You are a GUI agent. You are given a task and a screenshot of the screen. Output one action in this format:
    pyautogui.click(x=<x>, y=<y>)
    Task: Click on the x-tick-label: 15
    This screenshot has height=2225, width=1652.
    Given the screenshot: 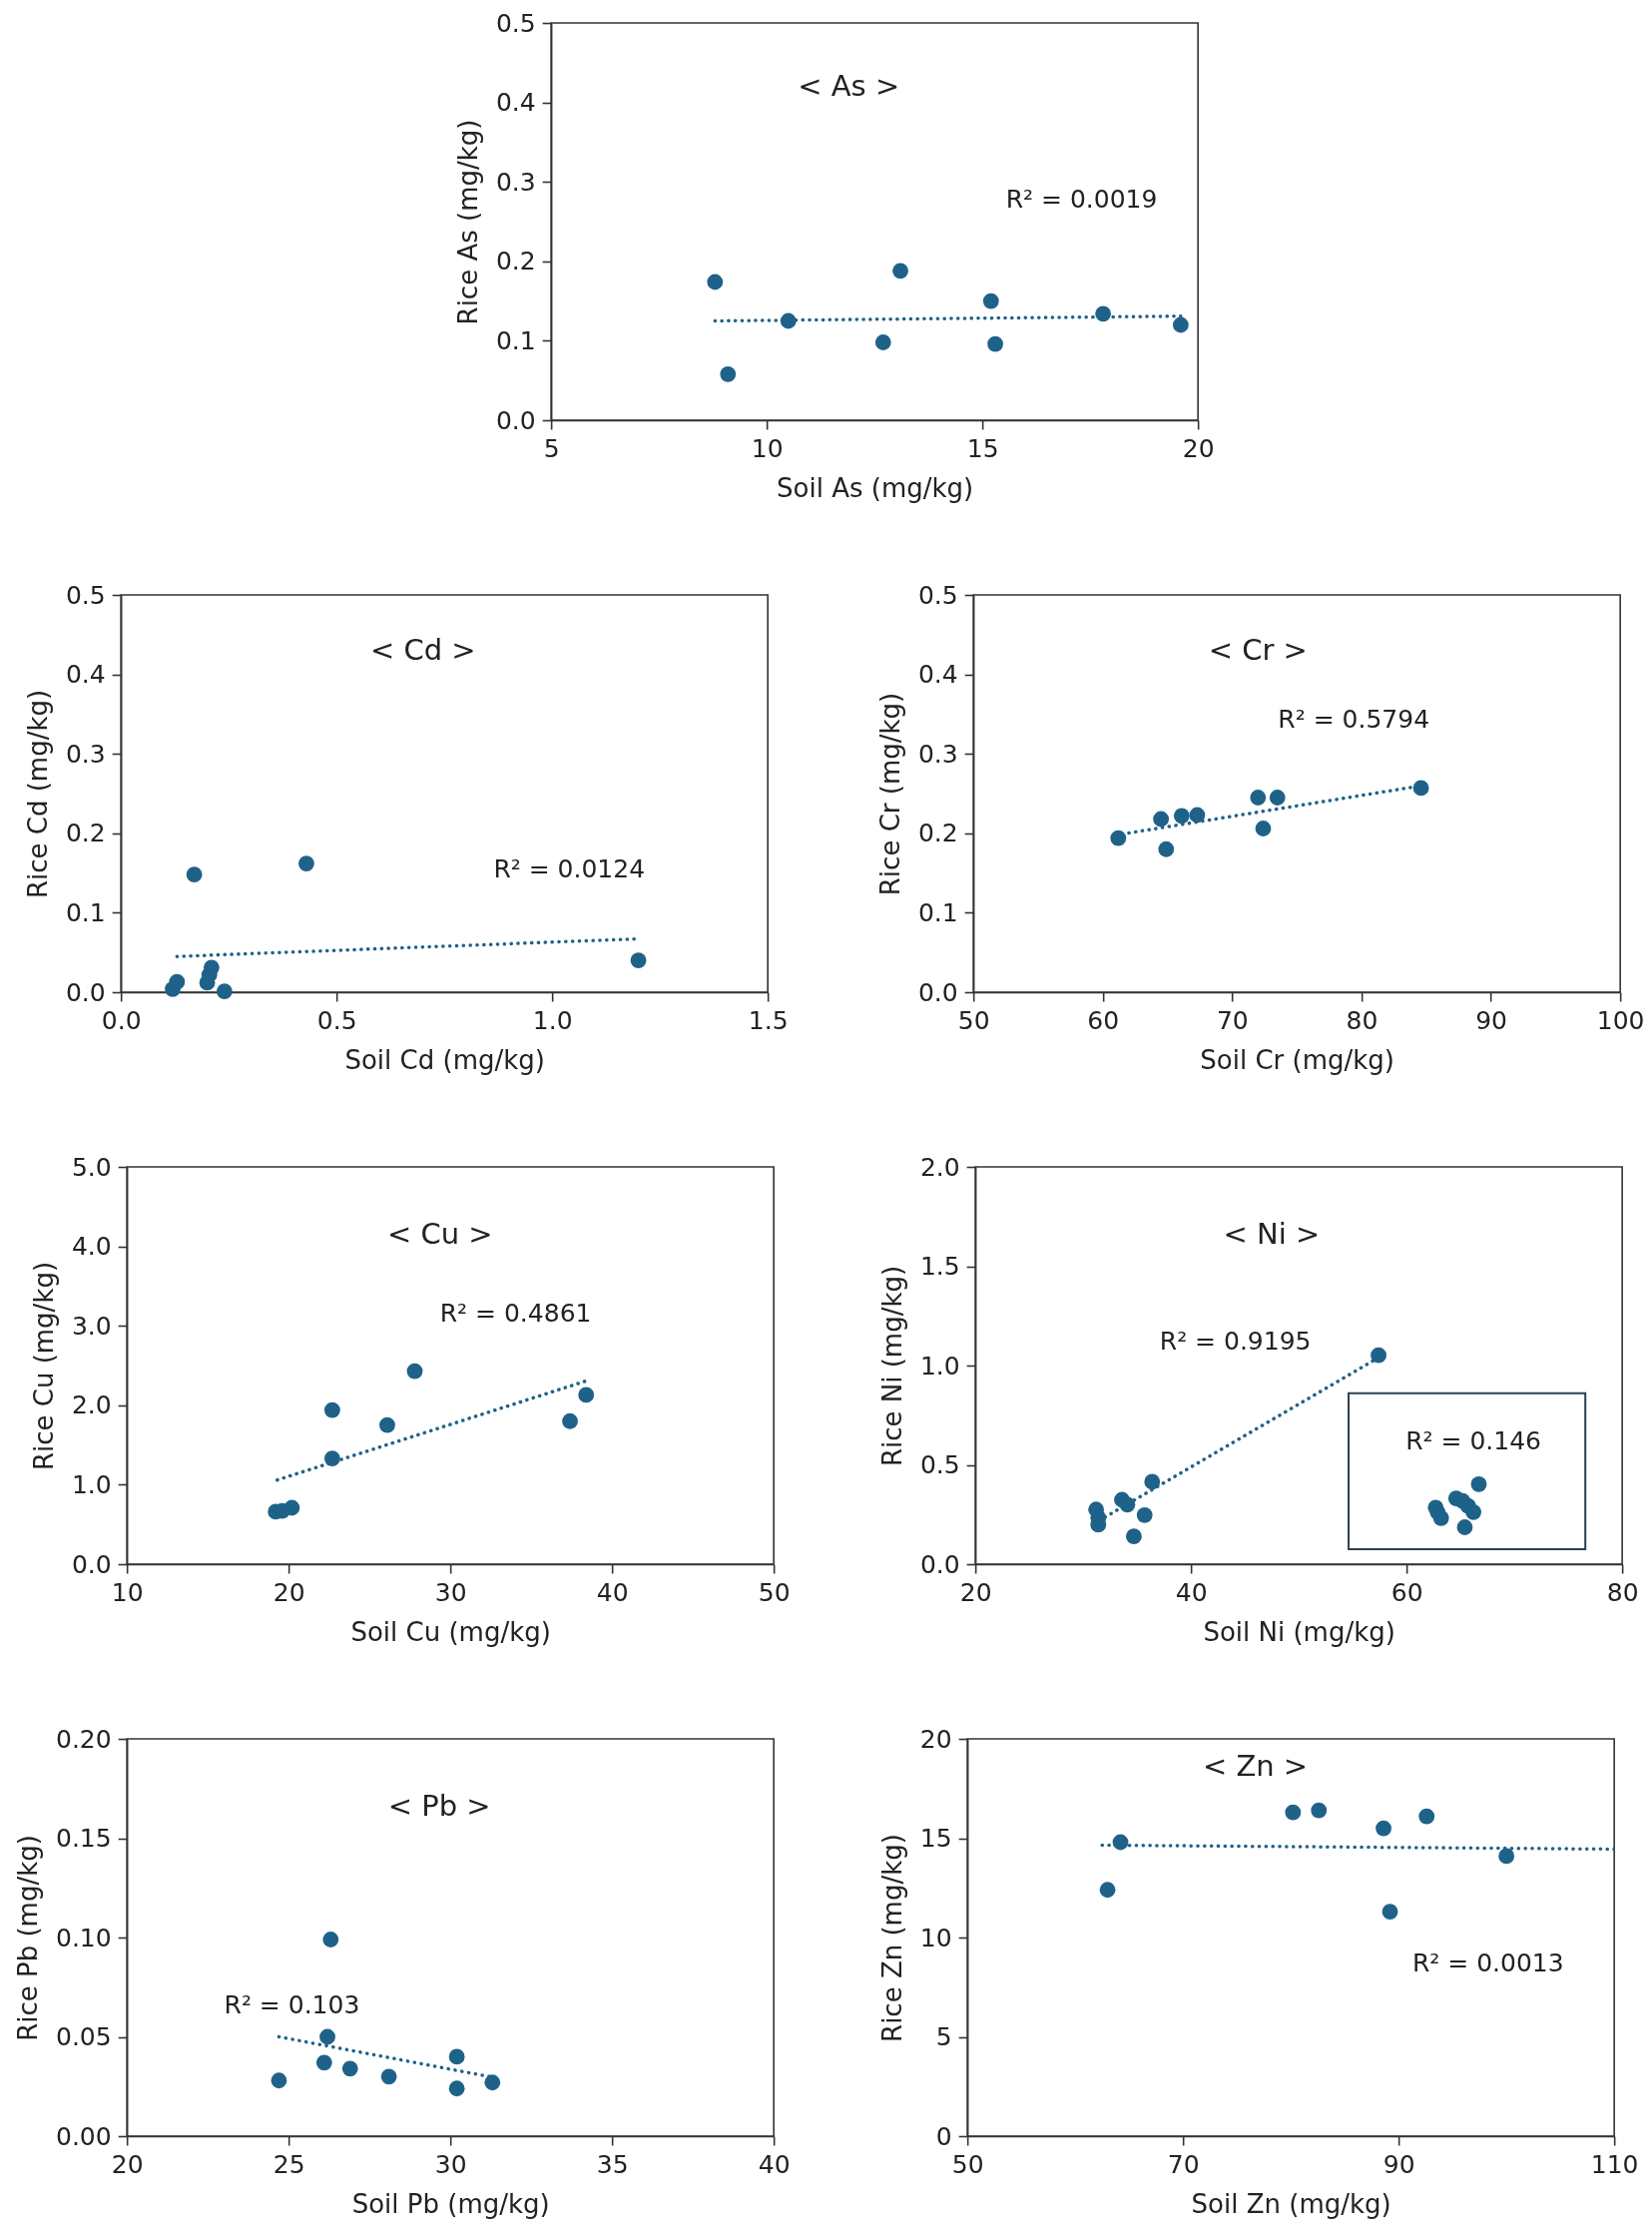 What is the action you would take?
    pyautogui.click(x=982, y=448)
    